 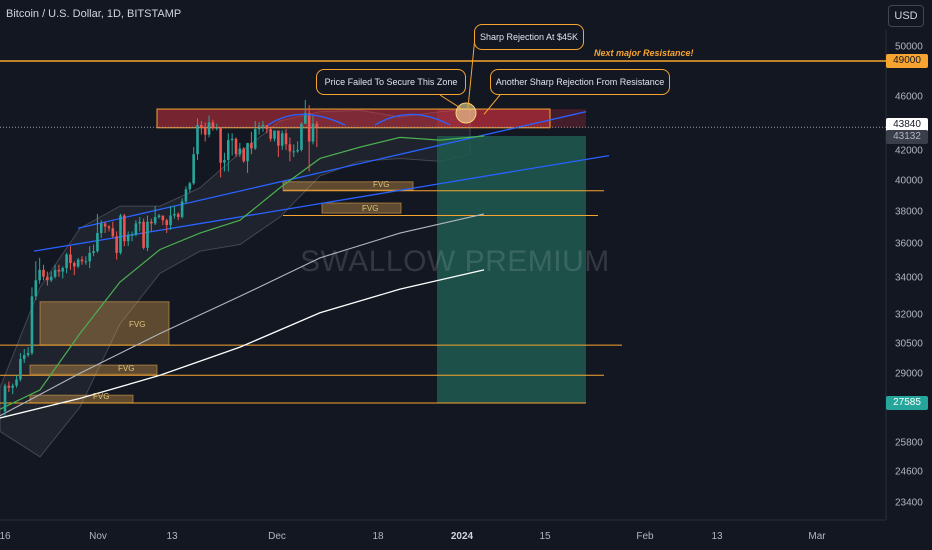 What do you see at coordinates (909, 344) in the screenshot?
I see `y-tick-30500: 30500` at bounding box center [909, 344].